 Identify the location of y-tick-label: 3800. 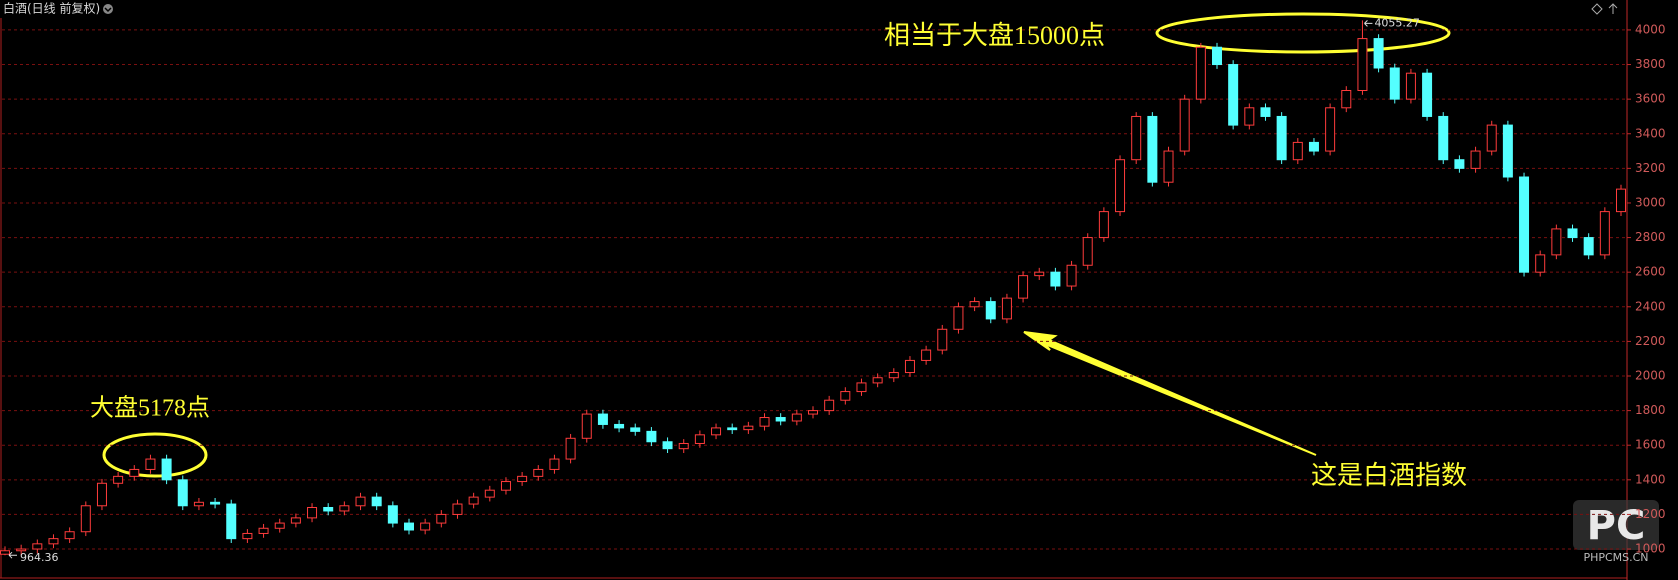
(1650, 64).